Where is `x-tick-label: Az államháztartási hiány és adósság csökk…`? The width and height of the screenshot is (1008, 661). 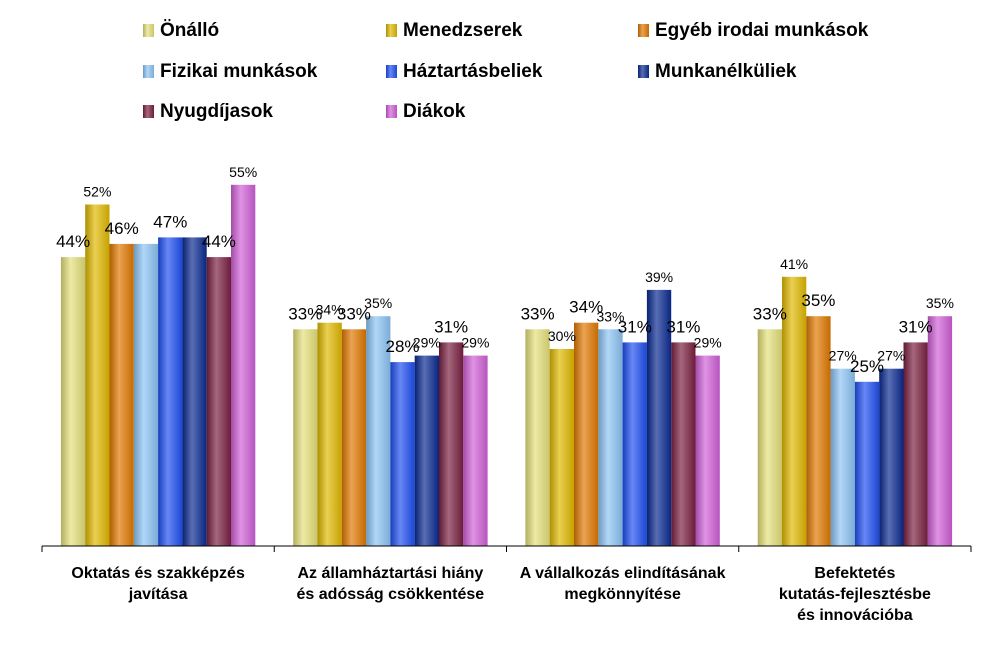
x-tick-label: Az államháztartási hiány és adósság csökk… is located at coordinates (391, 584).